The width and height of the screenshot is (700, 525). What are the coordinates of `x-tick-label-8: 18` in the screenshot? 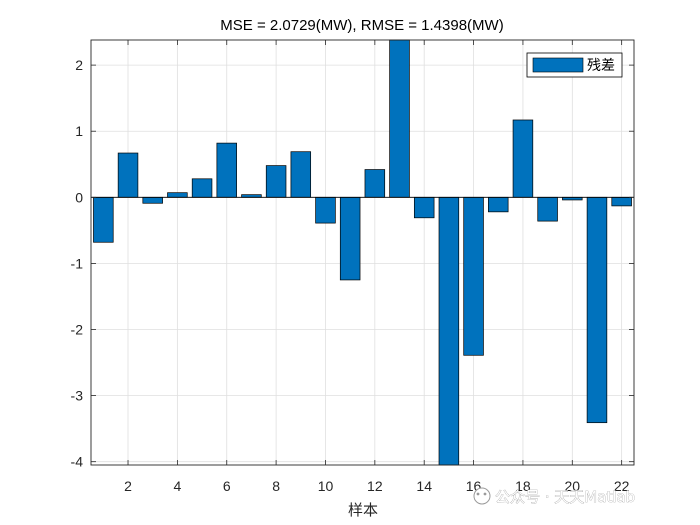 It's located at (523, 486).